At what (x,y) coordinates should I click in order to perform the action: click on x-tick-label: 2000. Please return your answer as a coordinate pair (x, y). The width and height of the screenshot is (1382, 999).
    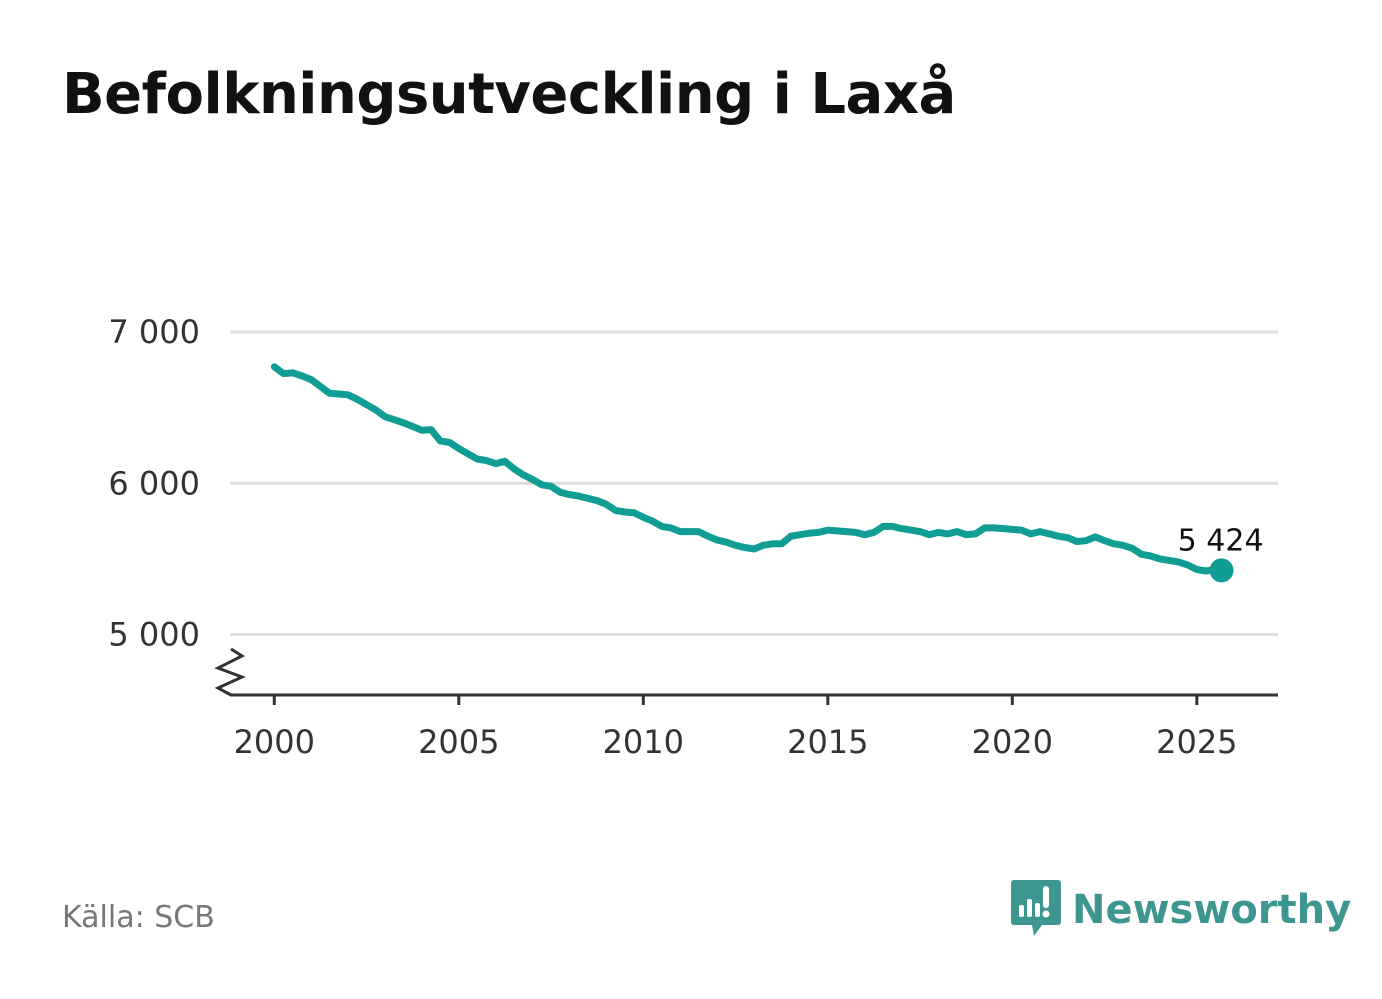
    Looking at the image, I should click on (274, 742).